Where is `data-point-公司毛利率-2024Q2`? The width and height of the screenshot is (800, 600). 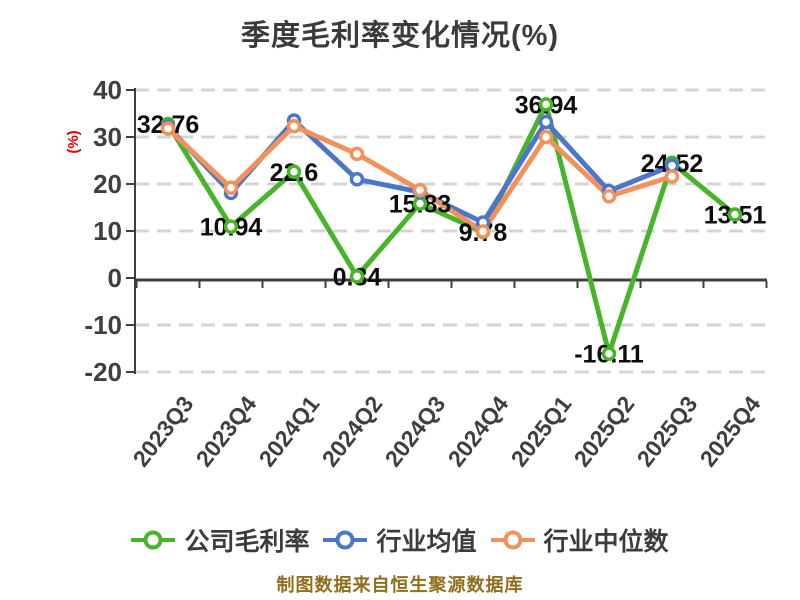 data-point-公司毛利率-2024Q2 is located at coordinates (357, 276).